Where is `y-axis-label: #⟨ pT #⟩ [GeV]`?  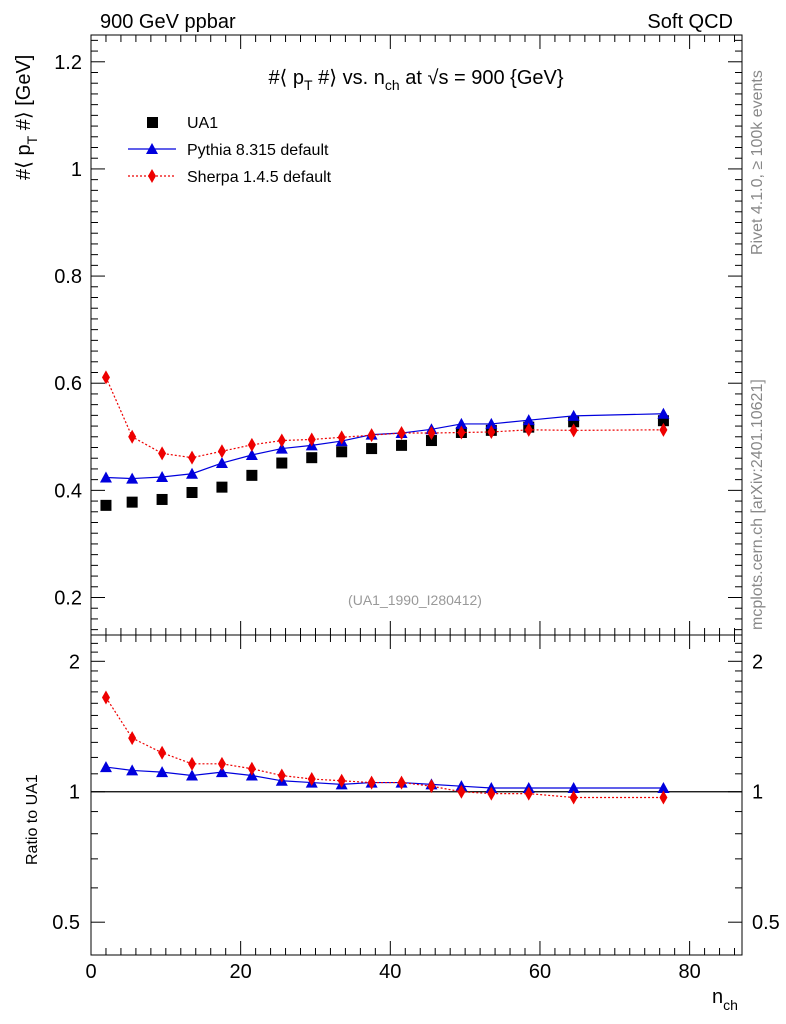
y-axis-label: #⟨ pT #⟩ [GeV] is located at coordinates (26, 117).